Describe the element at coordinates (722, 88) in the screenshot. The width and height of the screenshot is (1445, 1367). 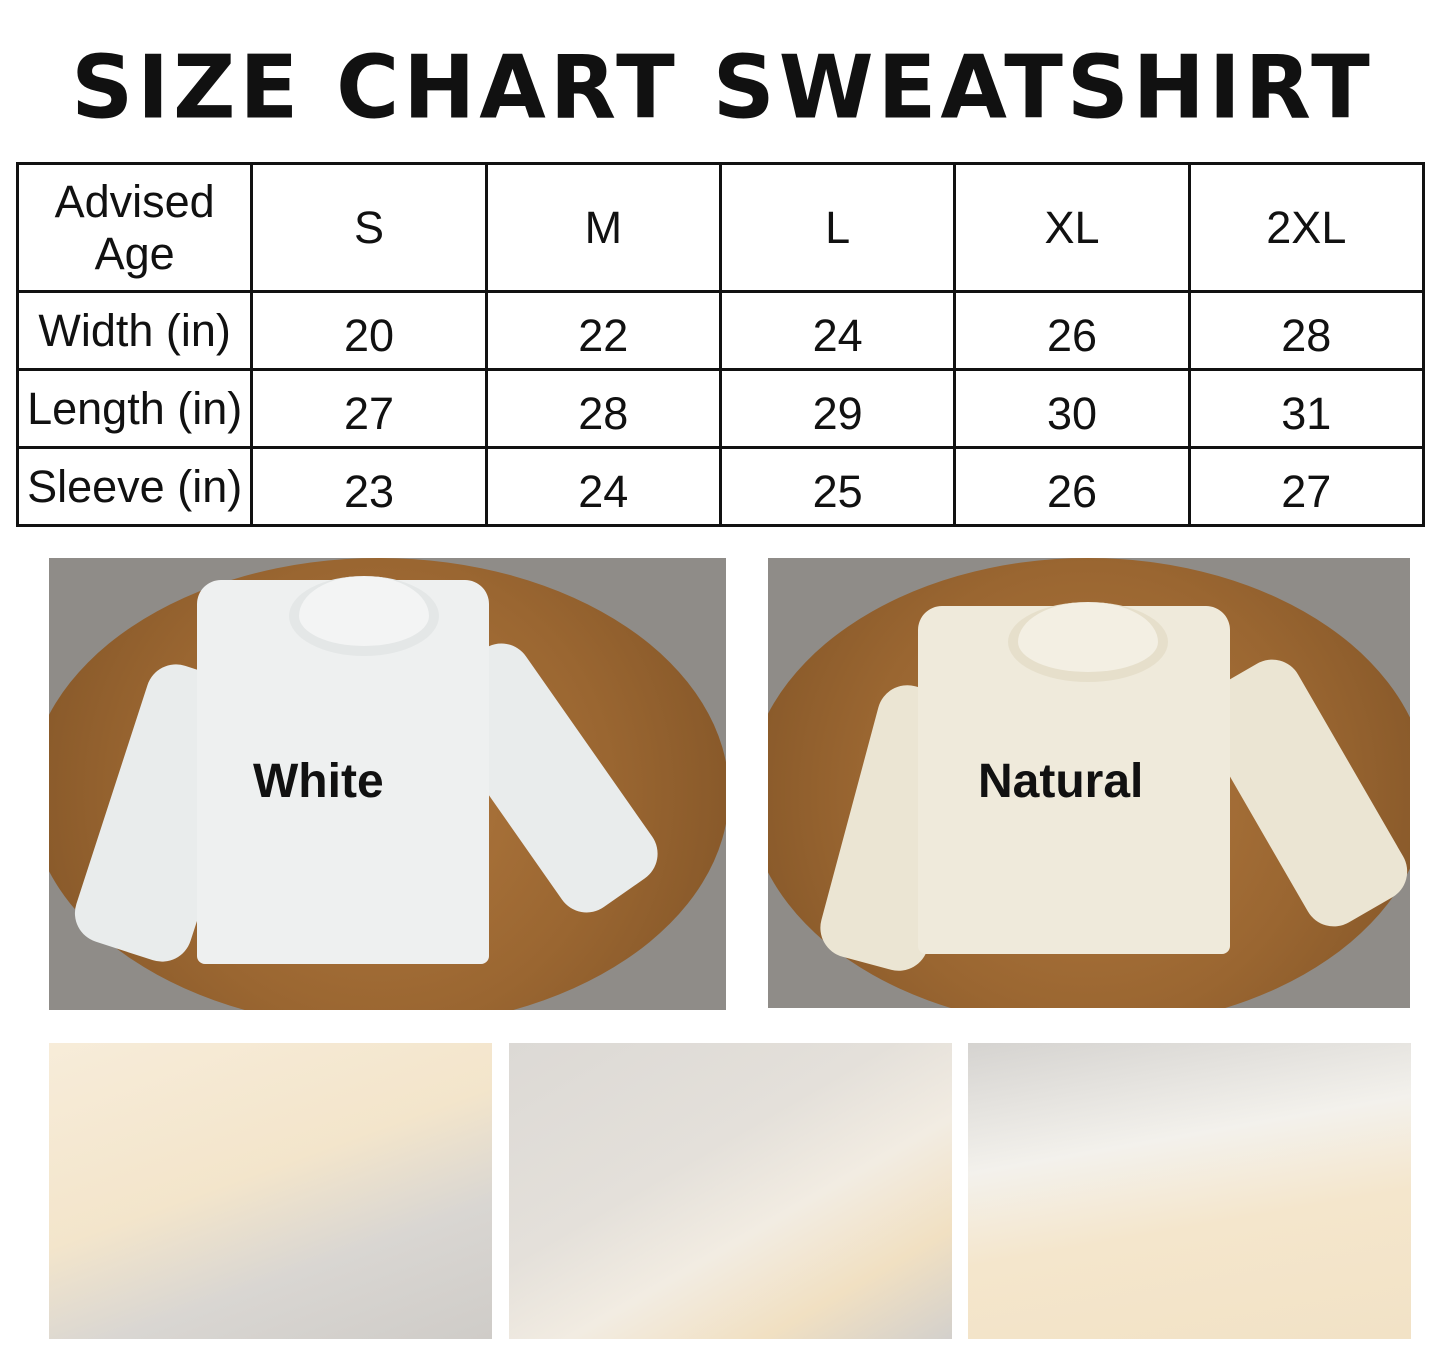
I see `page-title: SIZE CHART SWEATSHIRT` at that location.